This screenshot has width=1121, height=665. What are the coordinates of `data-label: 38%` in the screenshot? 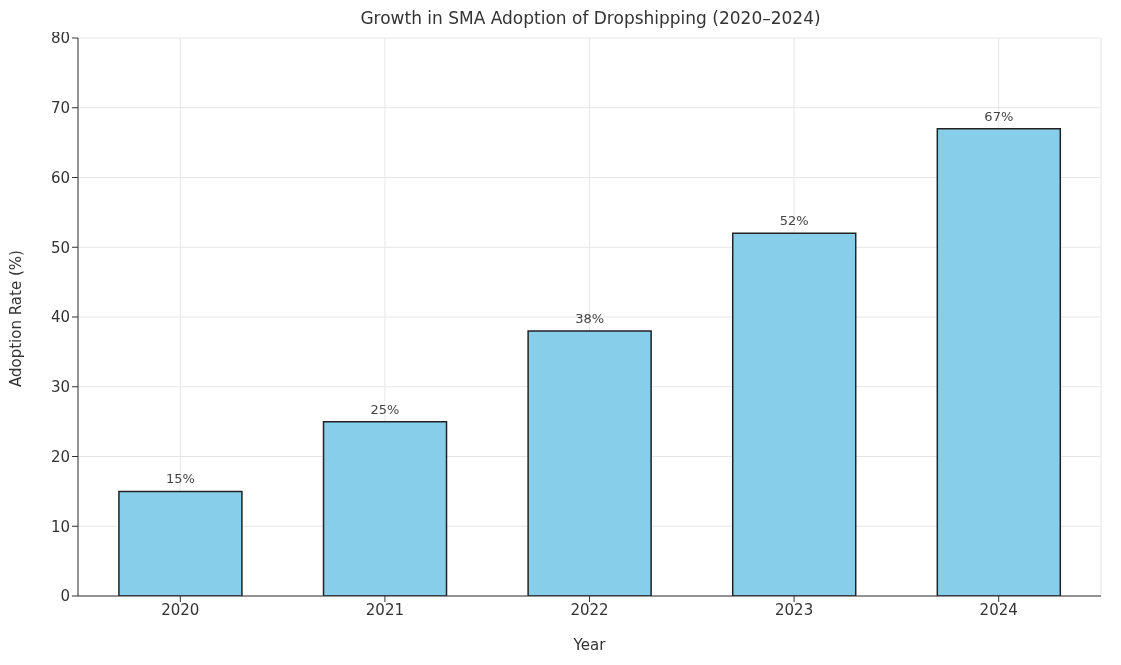 It's located at (590, 318).